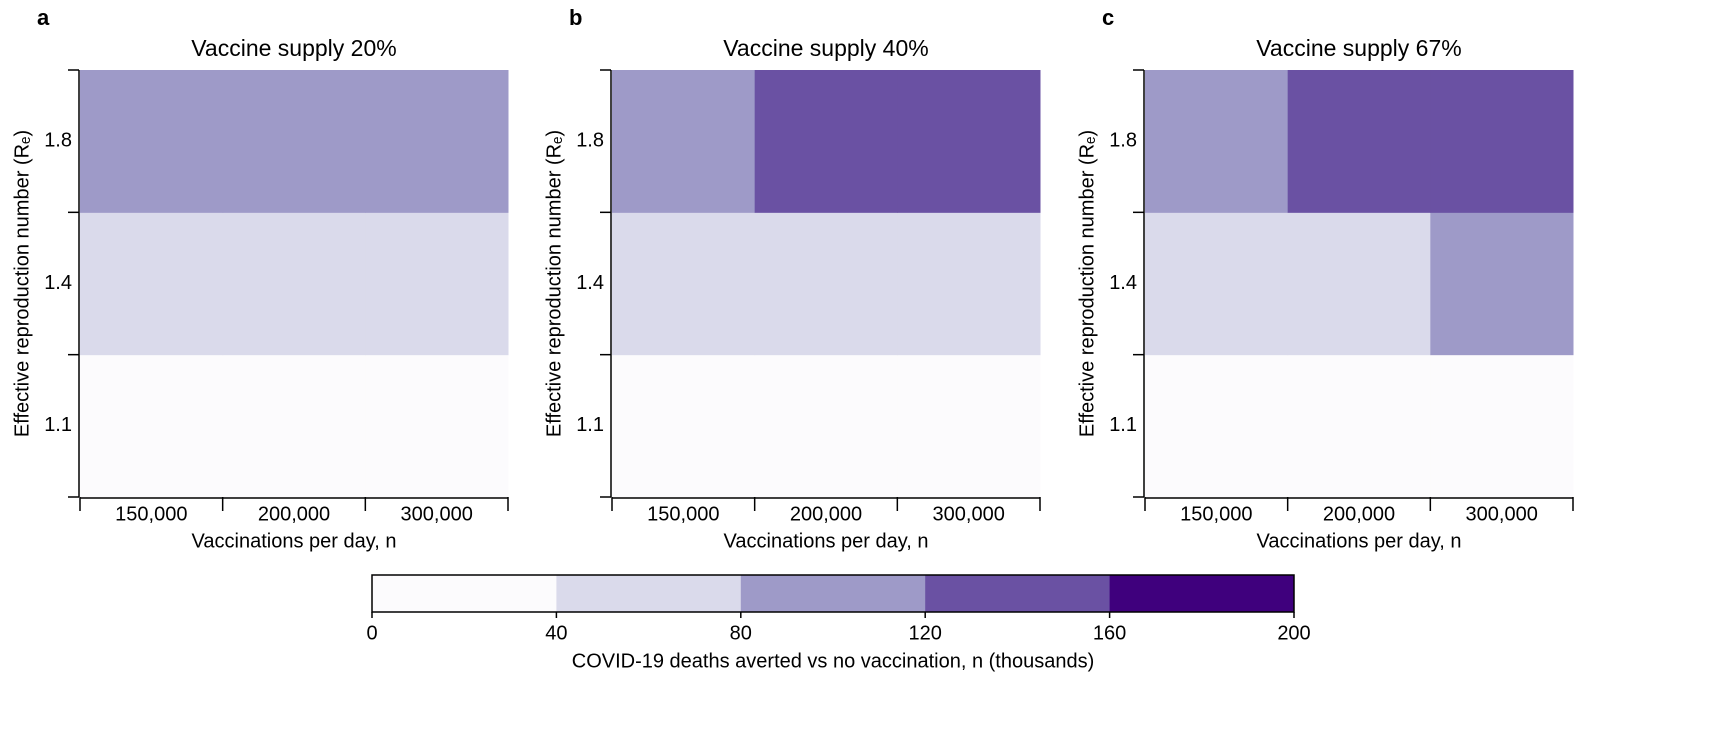 The width and height of the screenshot is (1709, 736). I want to click on panel-title: Vaccine supply 40%, so click(825, 48).